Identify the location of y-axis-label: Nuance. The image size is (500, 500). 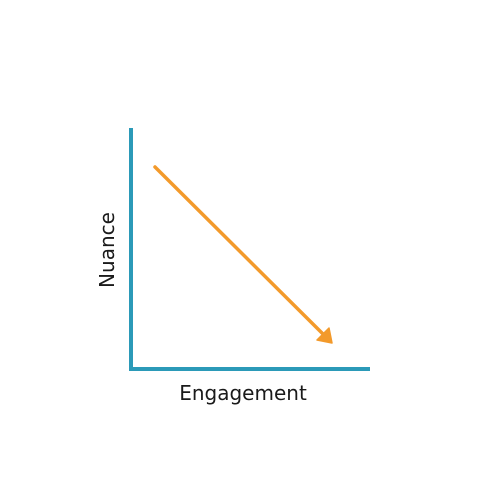
(107, 250).